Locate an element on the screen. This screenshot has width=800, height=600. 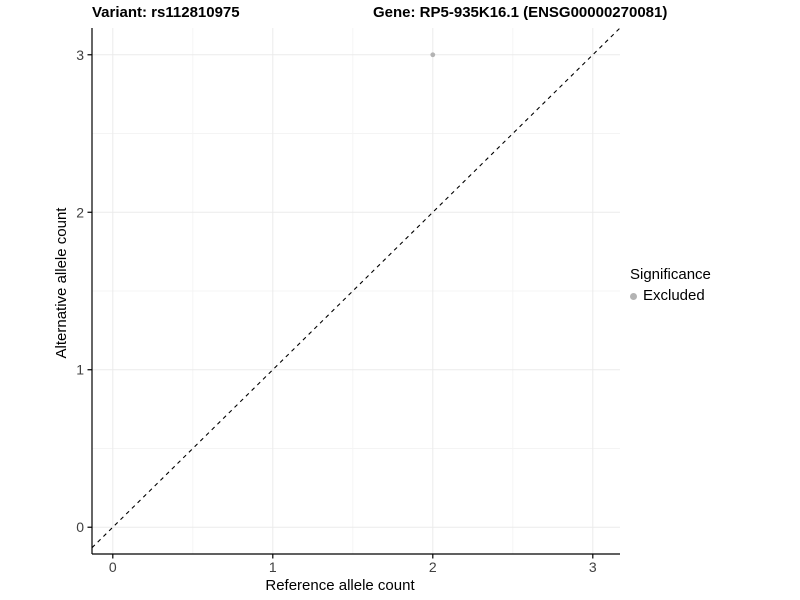
y-tick-label: 0 is located at coordinates (80, 527).